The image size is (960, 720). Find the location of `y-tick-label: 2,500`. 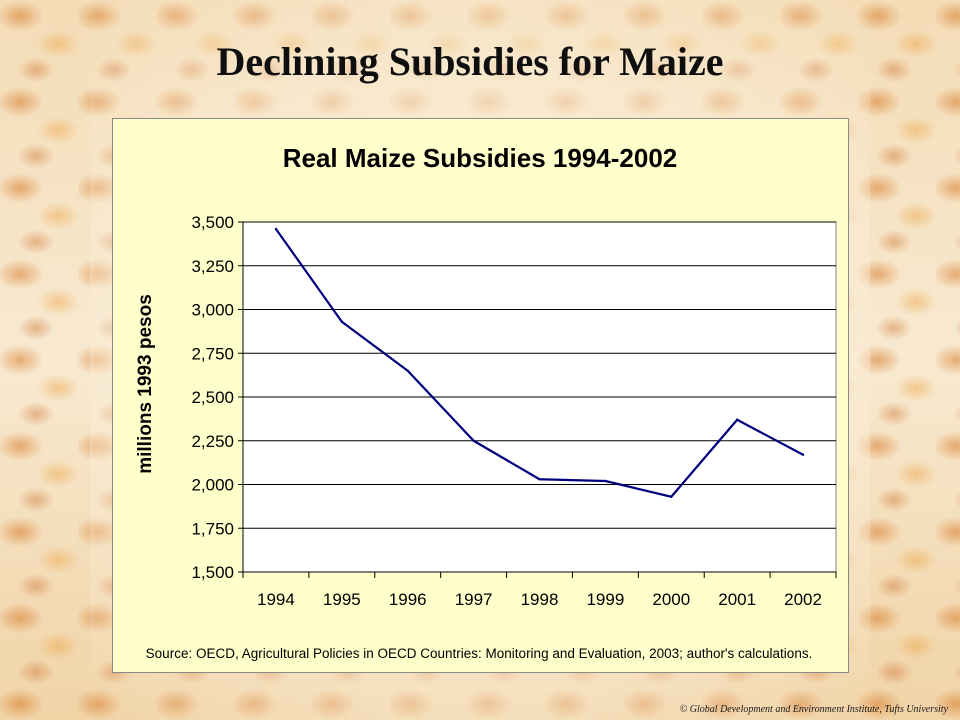

y-tick-label: 2,500 is located at coordinates (212, 397).